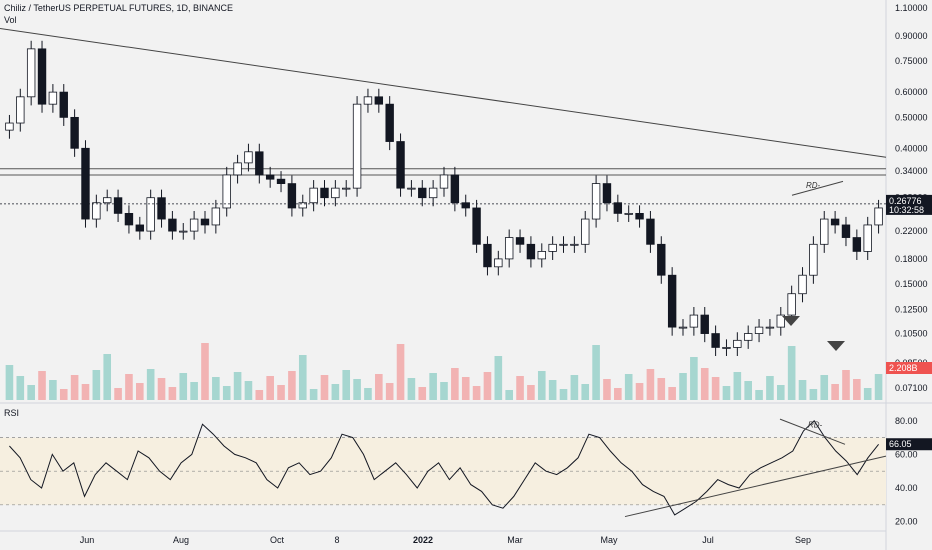 Image resolution: width=932 pixels, height=550 pixels. I want to click on price-tick-label: 0.15000, so click(911, 284).